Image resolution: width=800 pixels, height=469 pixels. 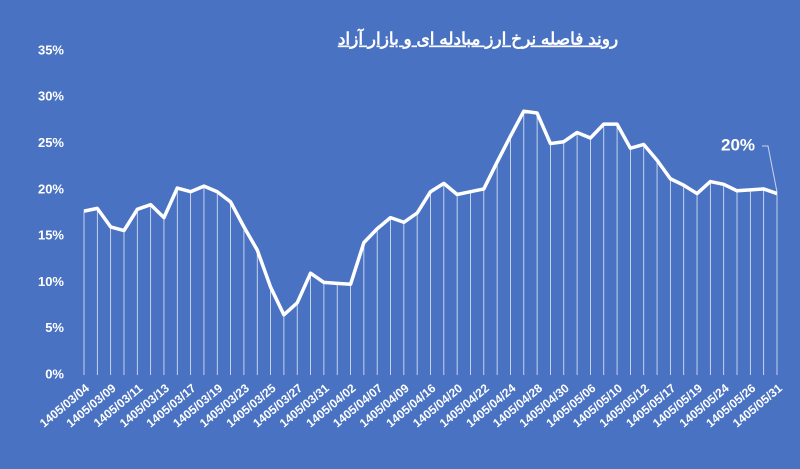 I want to click on y-tick-label: 30%, so click(x=51, y=96).